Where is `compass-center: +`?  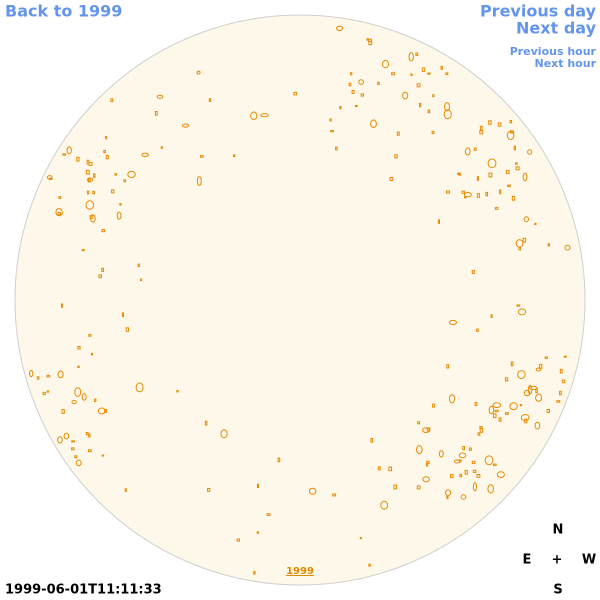
compass-center: + is located at coordinates (557, 560).